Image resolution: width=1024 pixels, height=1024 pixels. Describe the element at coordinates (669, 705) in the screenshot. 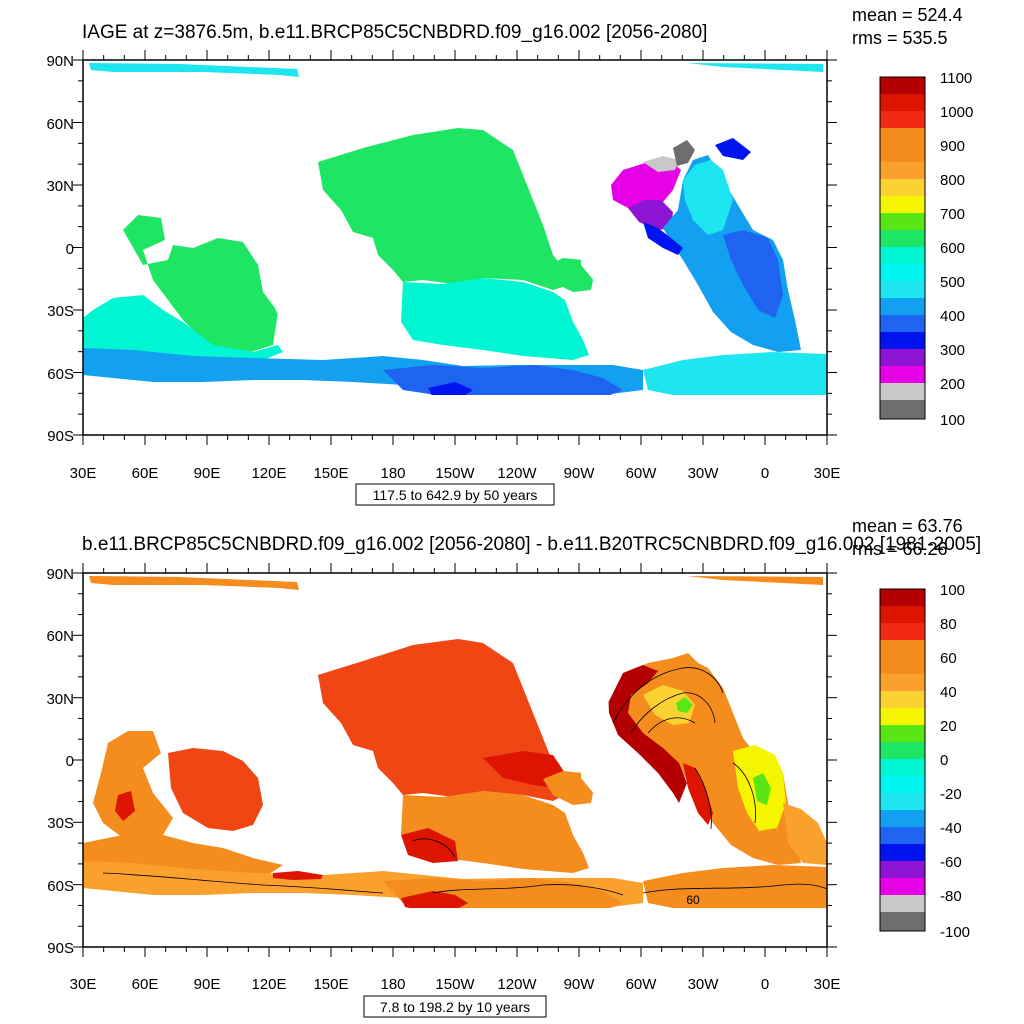

I see `bottom-atl-north-light` at that location.